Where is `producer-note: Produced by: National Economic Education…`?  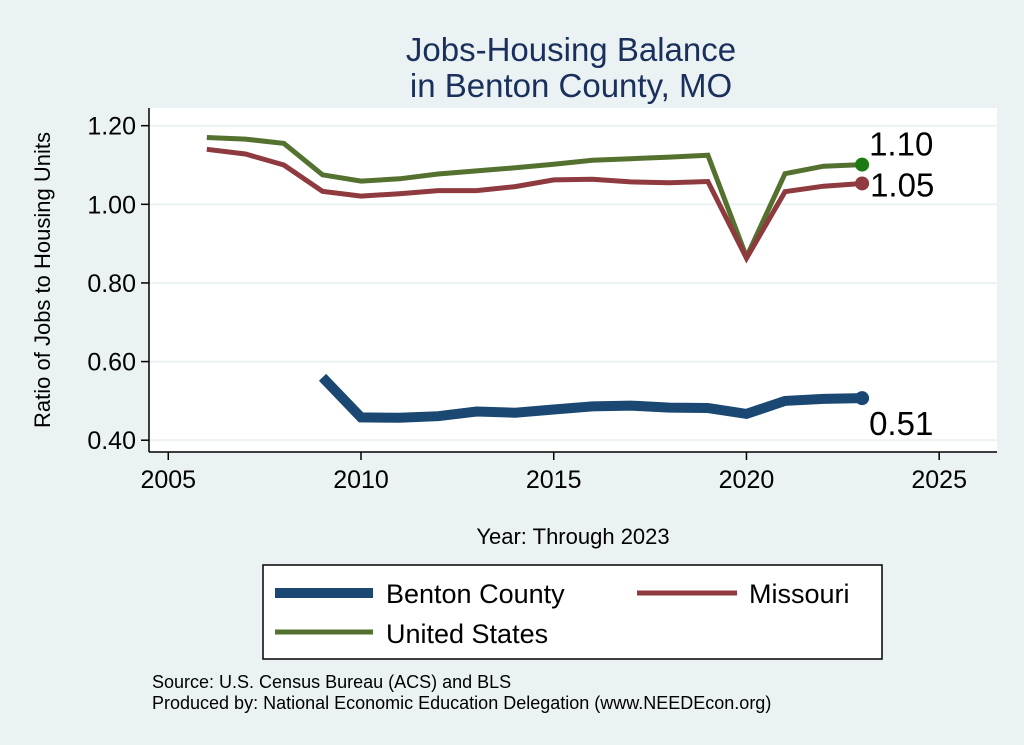
producer-note: Produced by: National Economic Education… is located at coordinates (461, 703).